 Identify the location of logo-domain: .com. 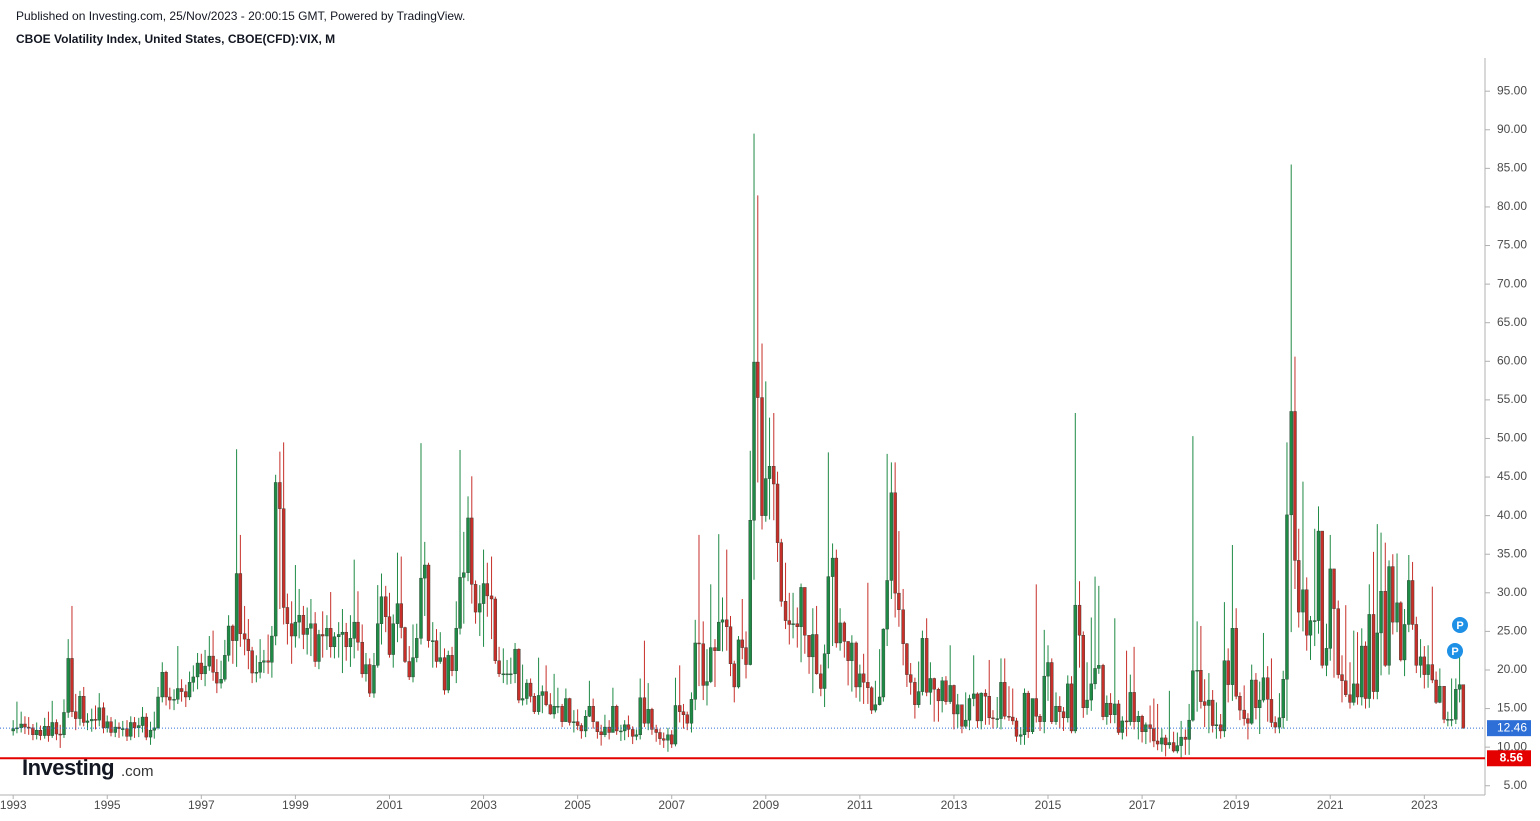
(137, 771).